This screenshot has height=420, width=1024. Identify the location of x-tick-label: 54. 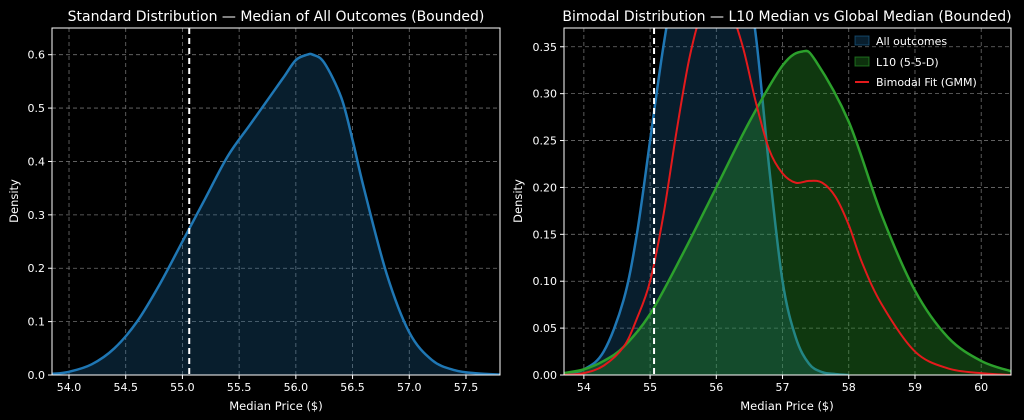
(584, 387).